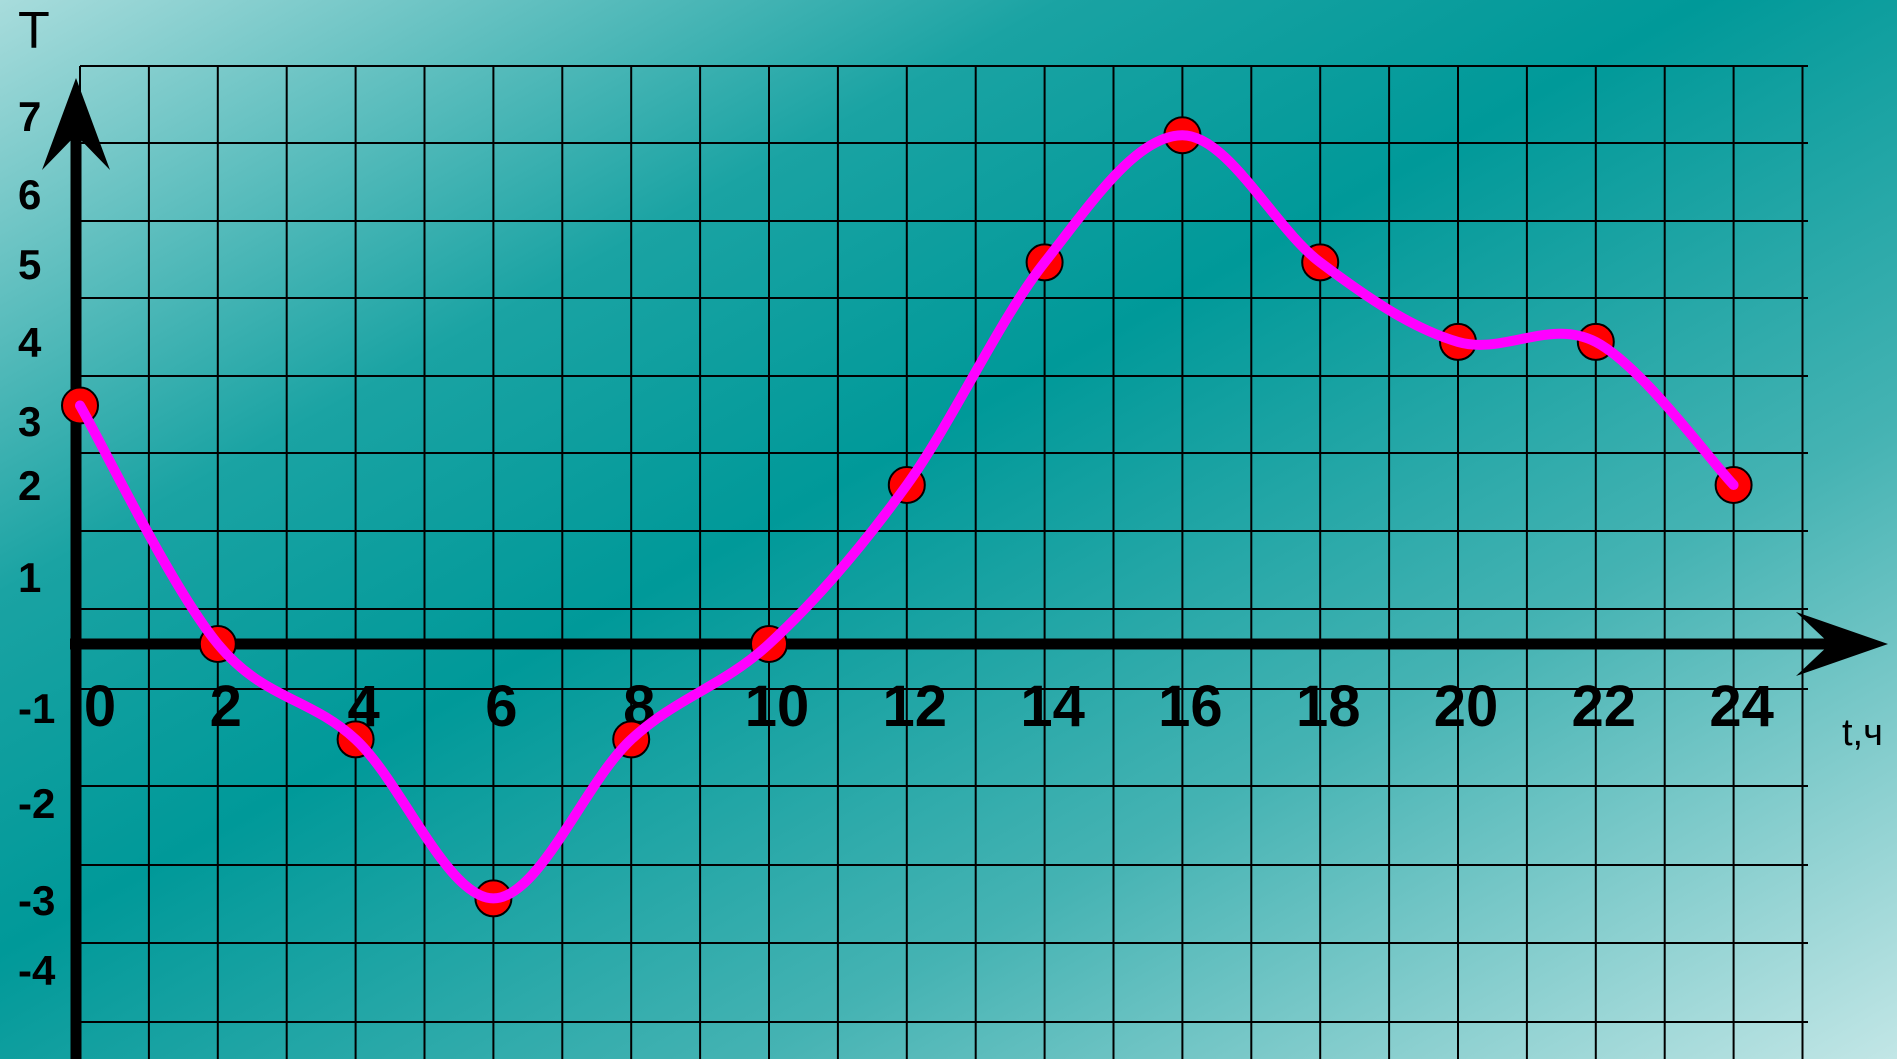  I want to click on y-axis-arrow, so click(76, 124).